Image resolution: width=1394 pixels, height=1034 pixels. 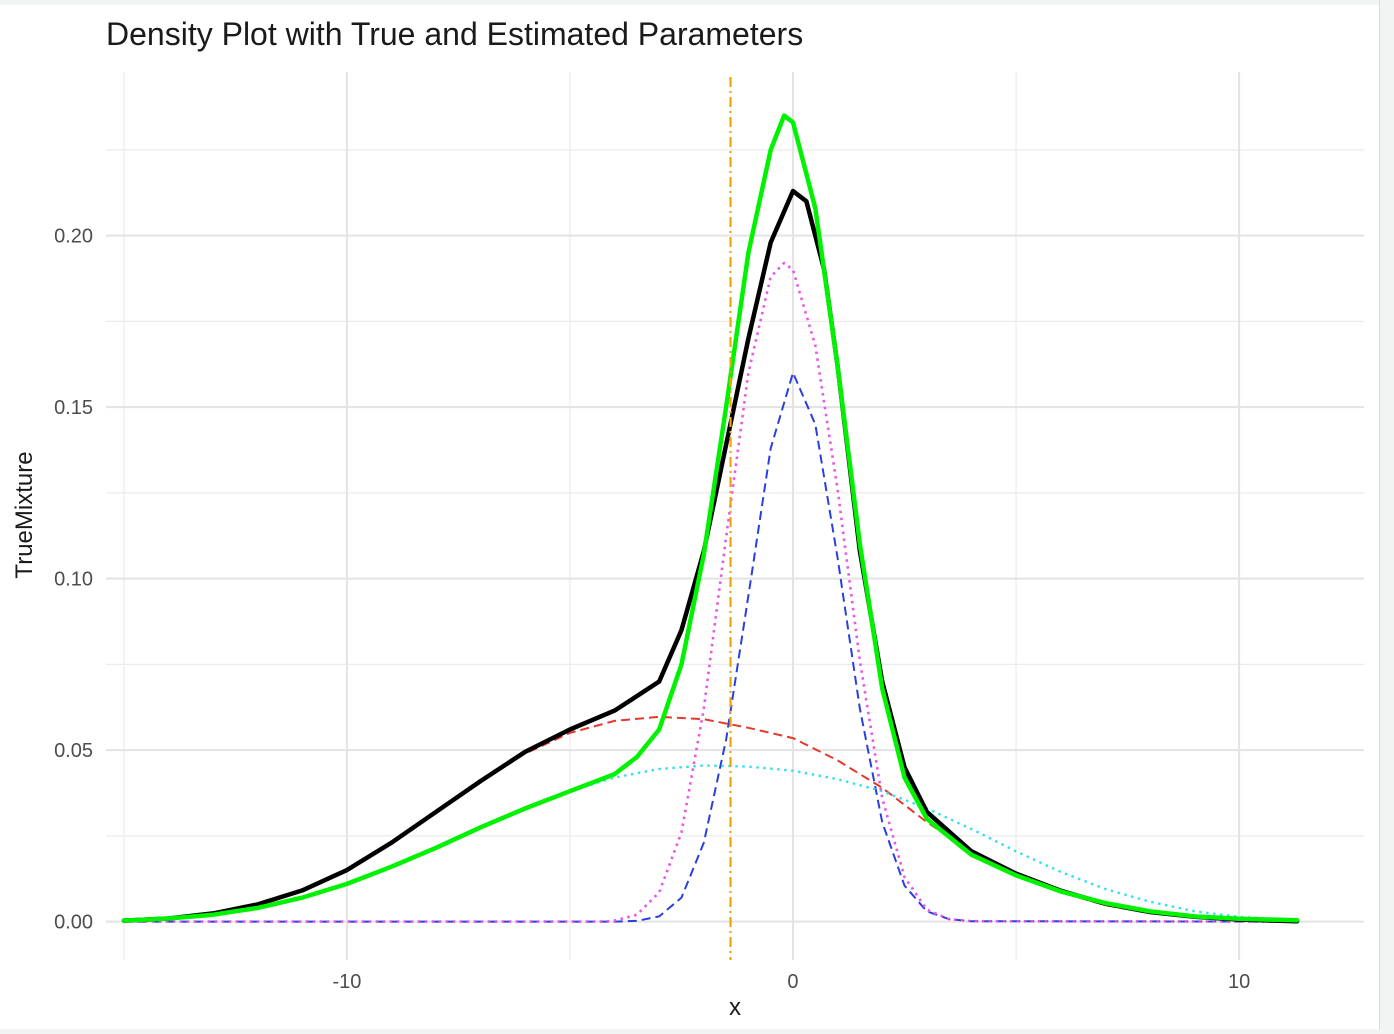 What do you see at coordinates (73, 923) in the screenshot?
I see `y-tick-label: 0.00` at bounding box center [73, 923].